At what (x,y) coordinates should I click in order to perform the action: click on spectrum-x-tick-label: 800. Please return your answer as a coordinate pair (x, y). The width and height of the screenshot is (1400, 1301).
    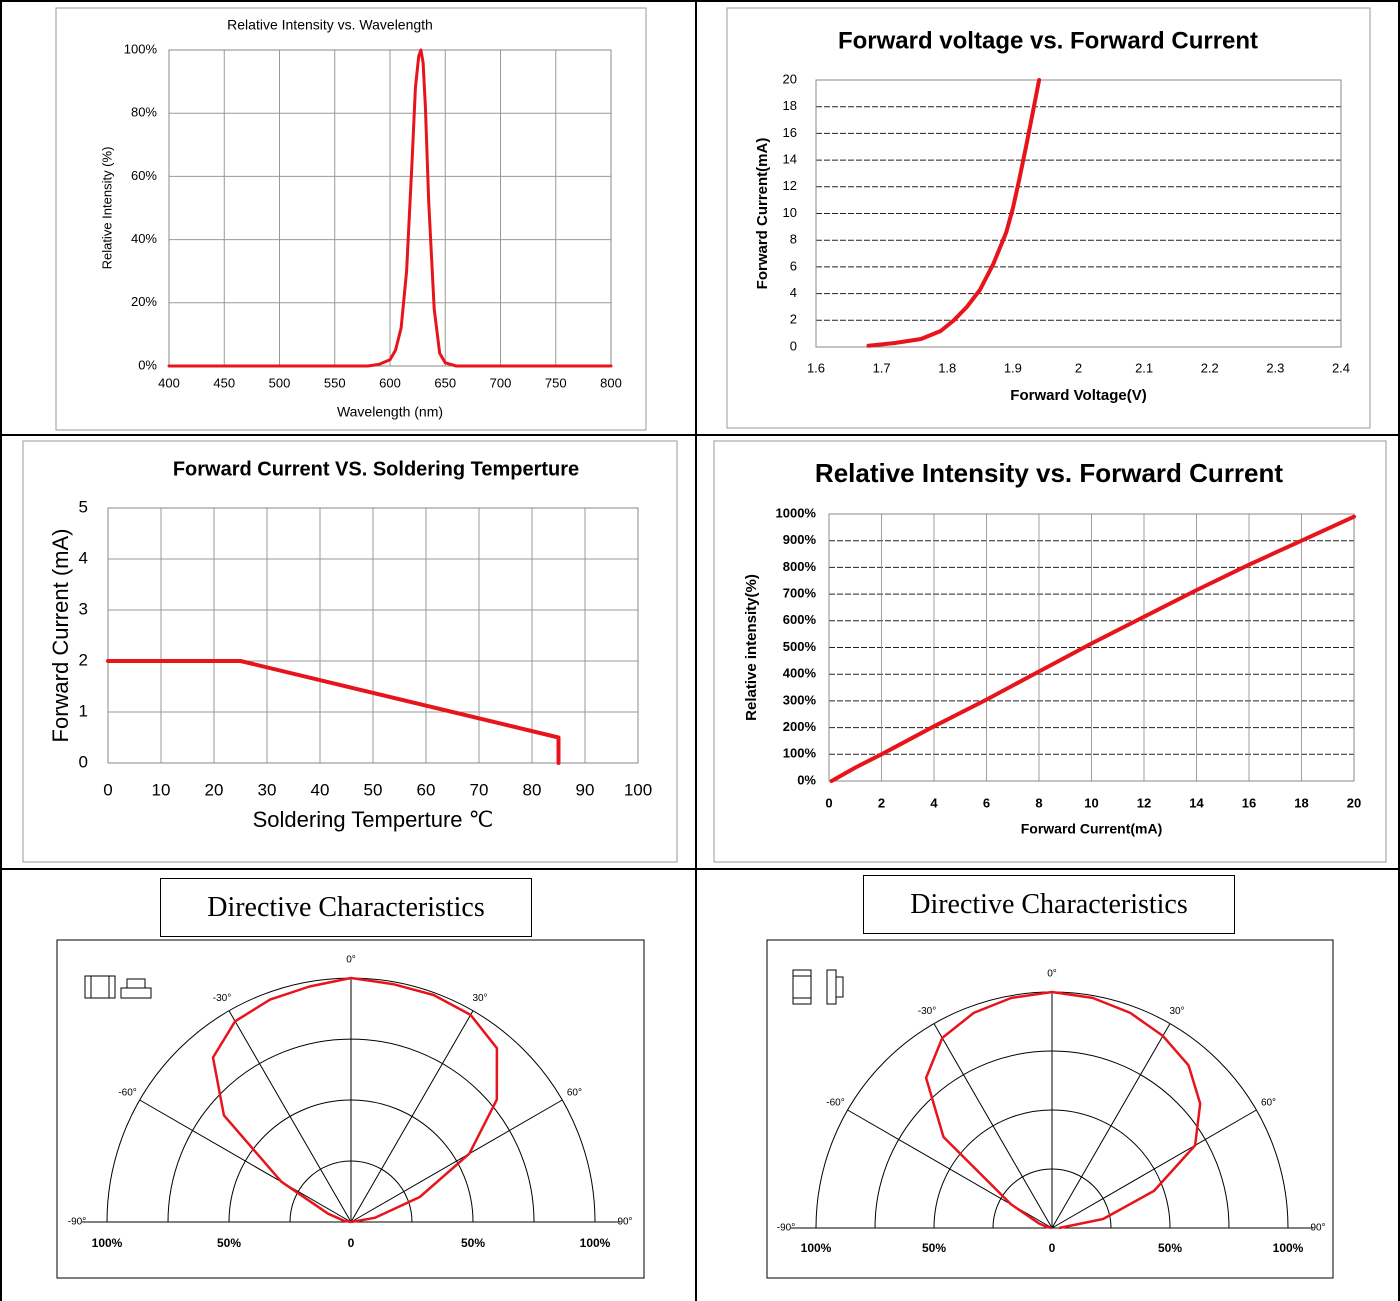
    Looking at the image, I should click on (611, 382).